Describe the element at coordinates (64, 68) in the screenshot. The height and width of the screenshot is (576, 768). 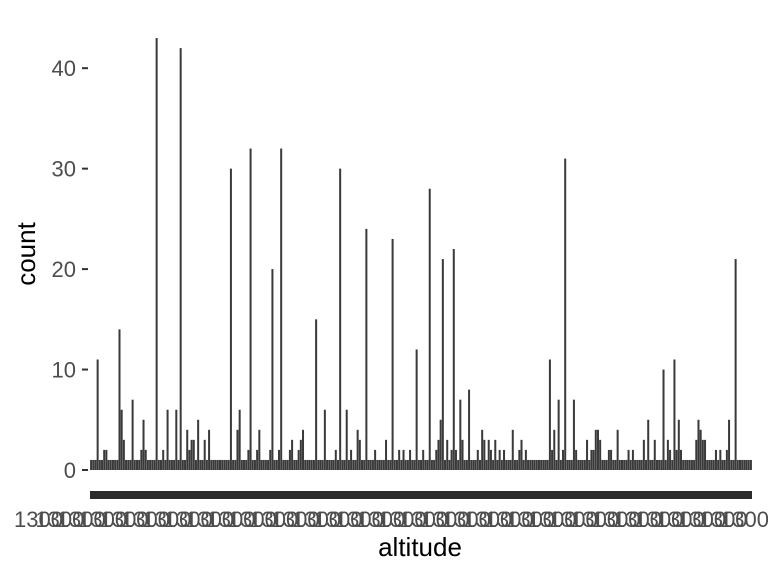
I see `y-tick-label: 40` at that location.